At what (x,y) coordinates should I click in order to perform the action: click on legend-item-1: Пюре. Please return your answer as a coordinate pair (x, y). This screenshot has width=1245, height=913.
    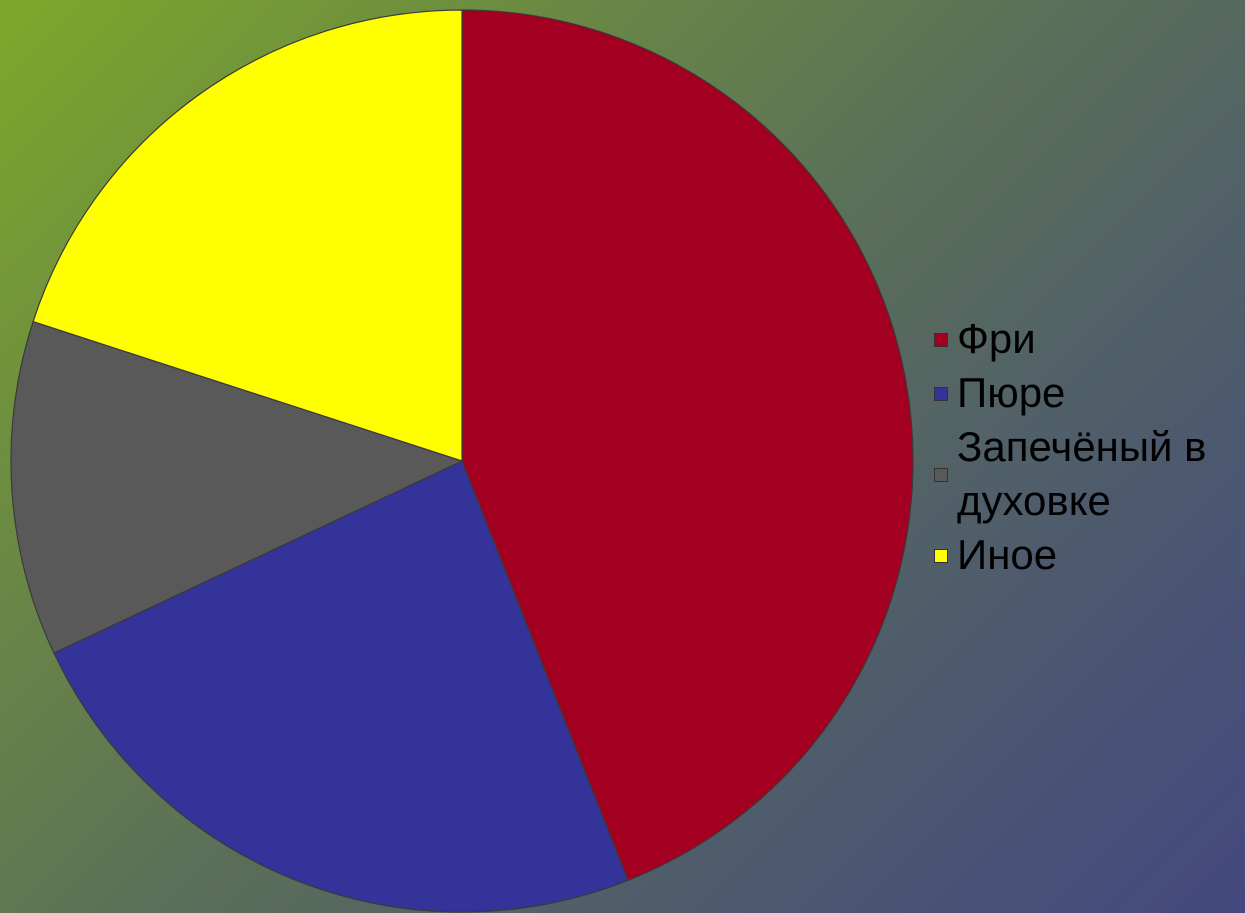
    Looking at the image, I should click on (1087, 393).